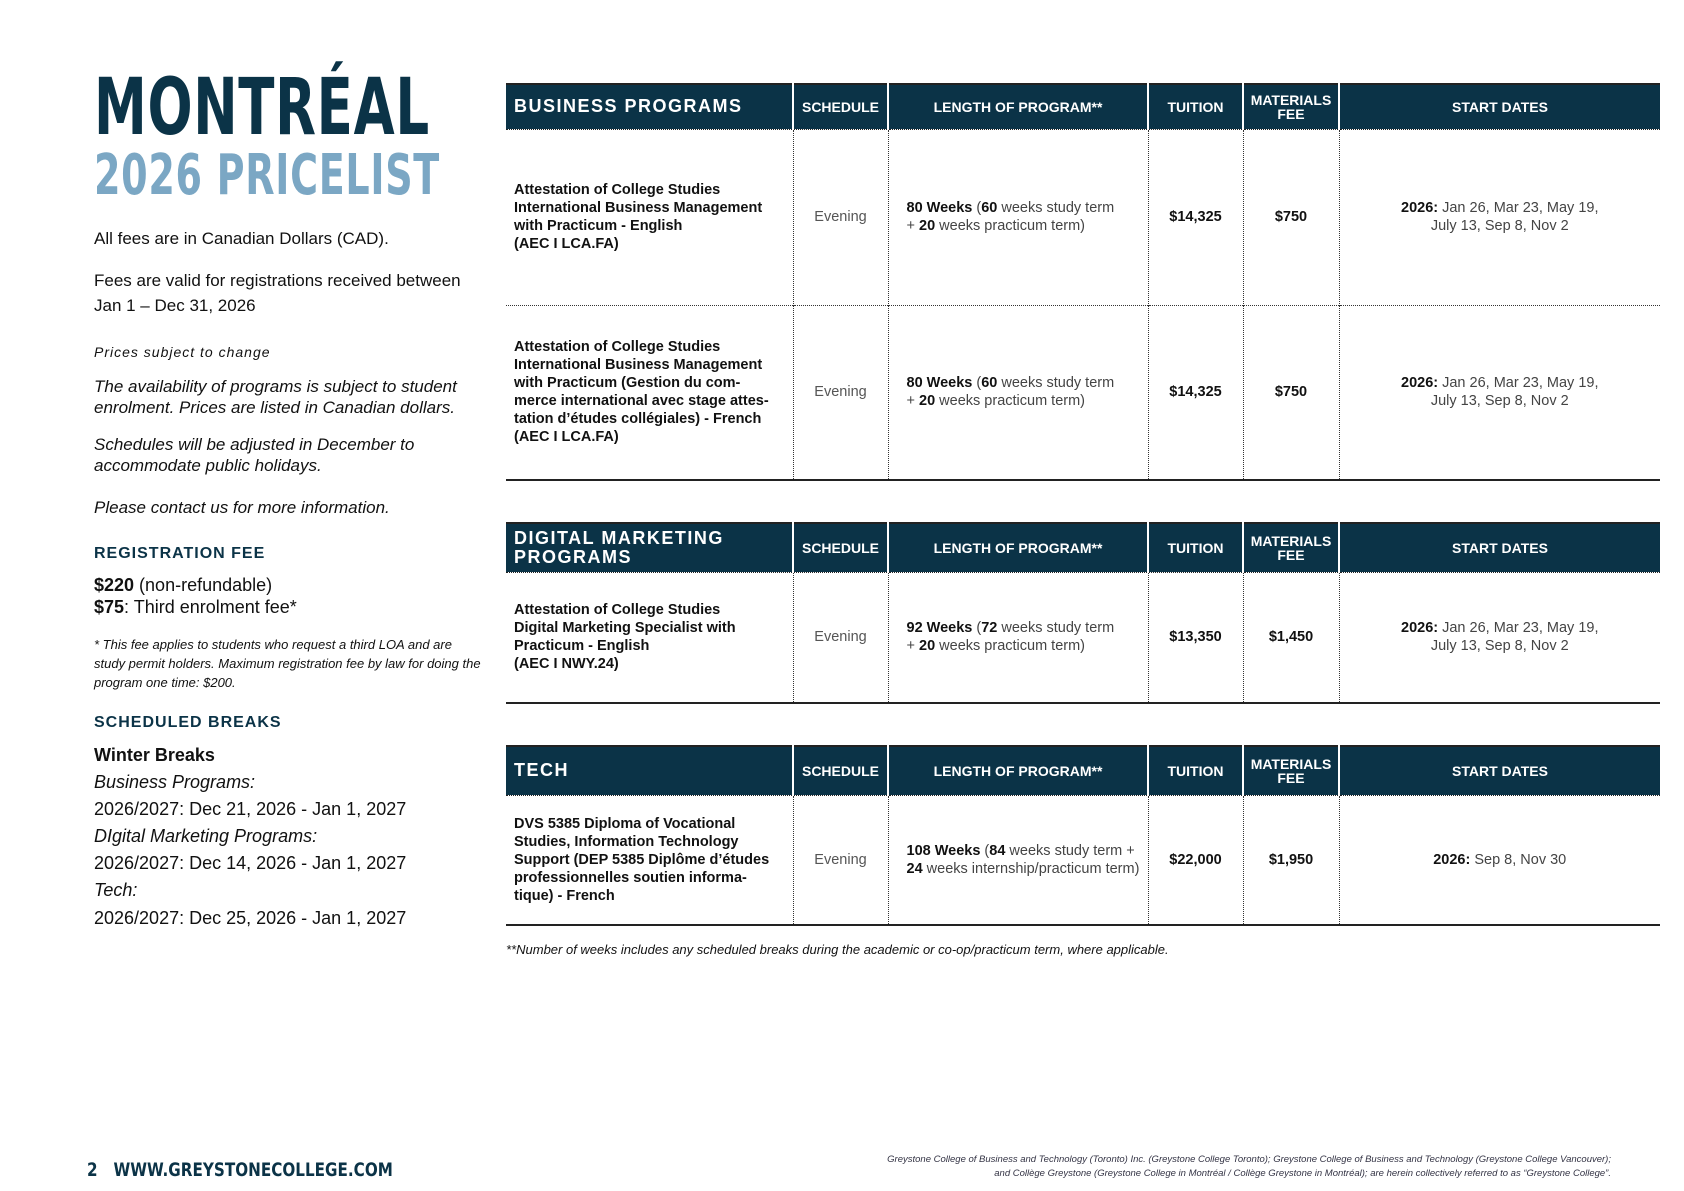  Describe the element at coordinates (566, 437) in the screenshot. I see `program-name-line: (AEC I LCA.FA)` at that location.